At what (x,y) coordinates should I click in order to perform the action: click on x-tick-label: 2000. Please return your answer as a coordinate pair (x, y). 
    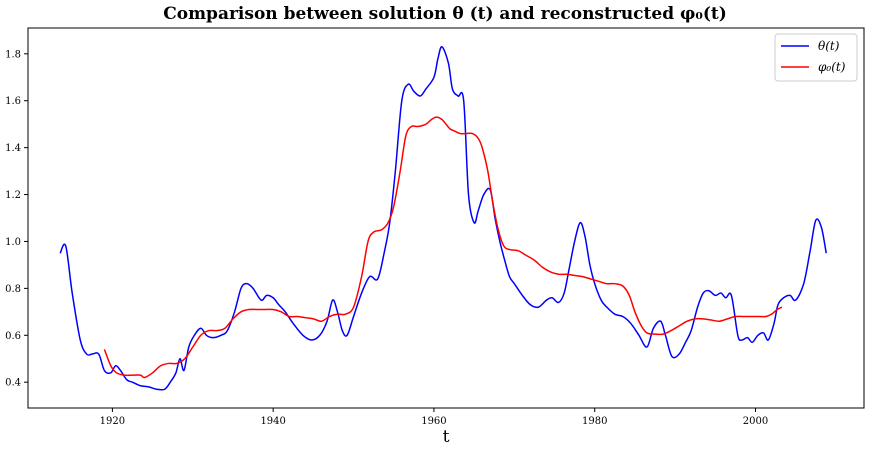
    Looking at the image, I should click on (755, 421).